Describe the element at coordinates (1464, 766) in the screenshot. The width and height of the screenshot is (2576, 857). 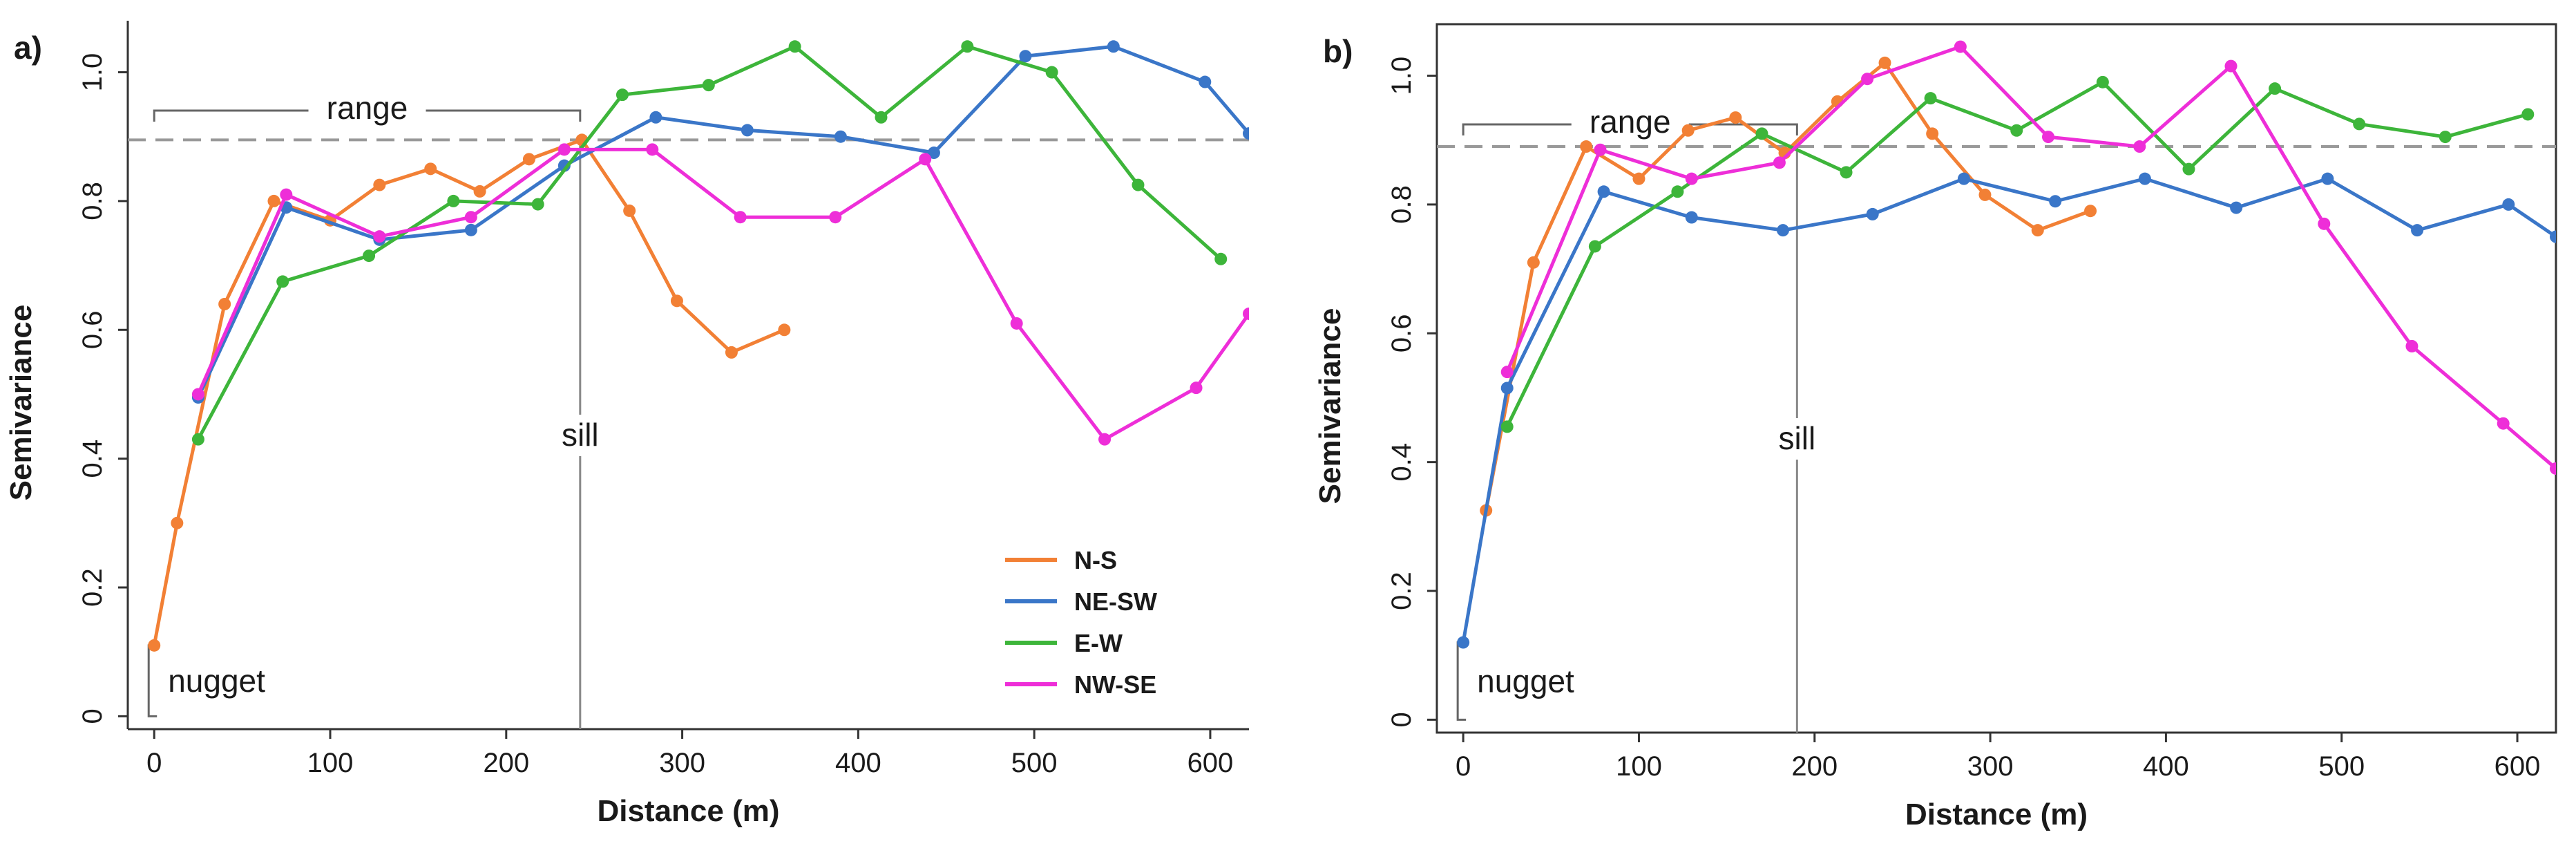
I see `x-tick-label: 0` at that location.